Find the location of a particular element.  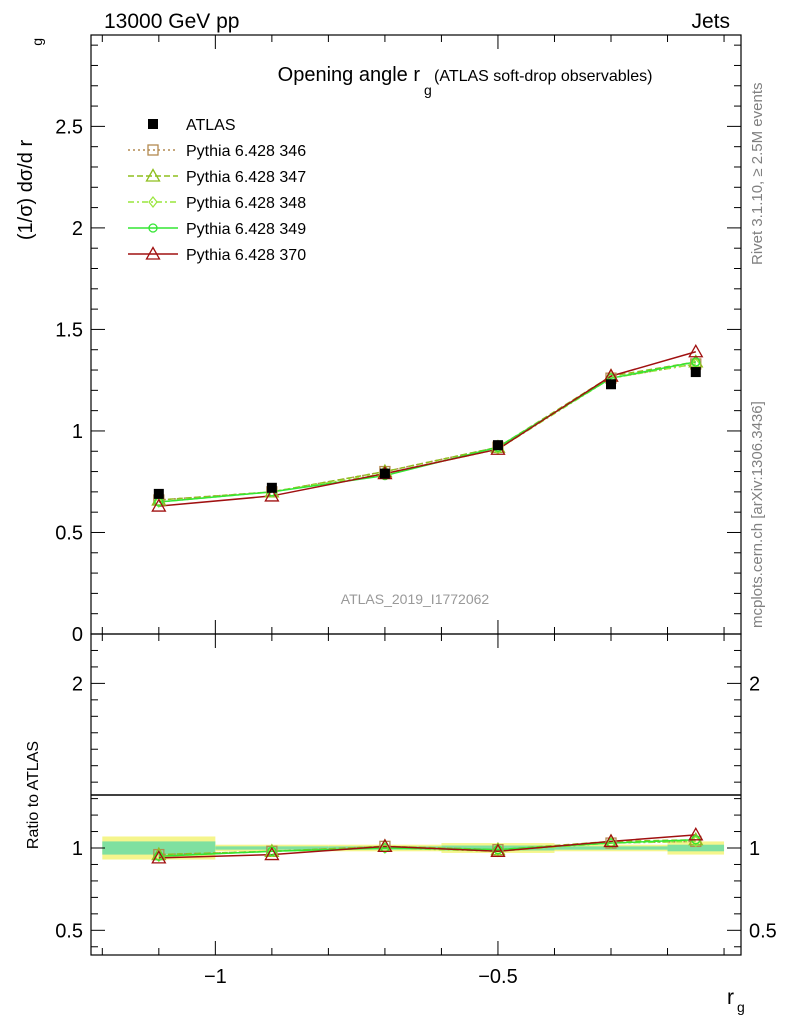

ratio-y-tick-label-right: 2 is located at coordinates (754, 684).